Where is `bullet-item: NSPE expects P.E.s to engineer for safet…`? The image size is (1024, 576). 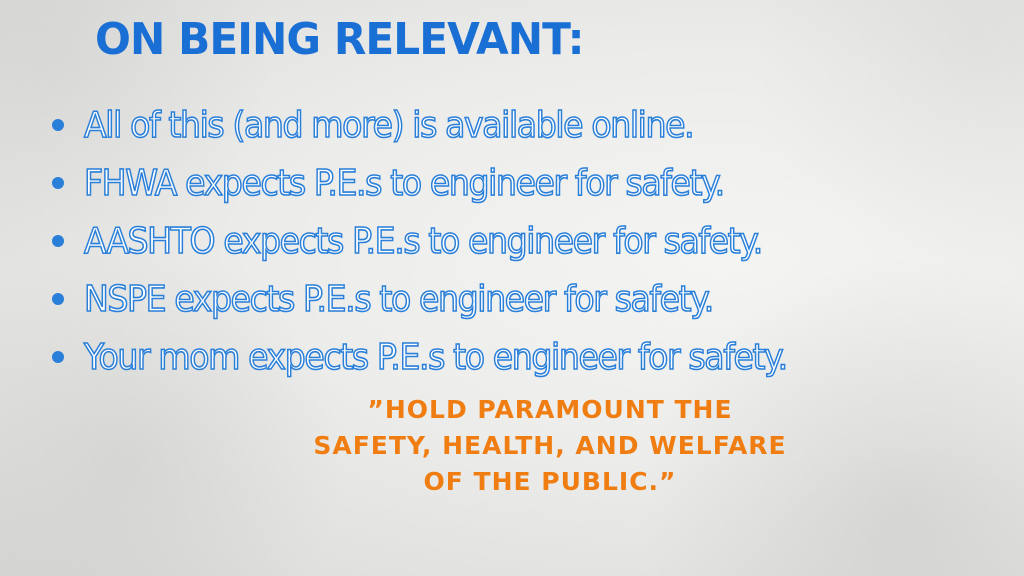
bullet-item: NSPE expects P.E.s to engineer for safet… is located at coordinates (450, 299).